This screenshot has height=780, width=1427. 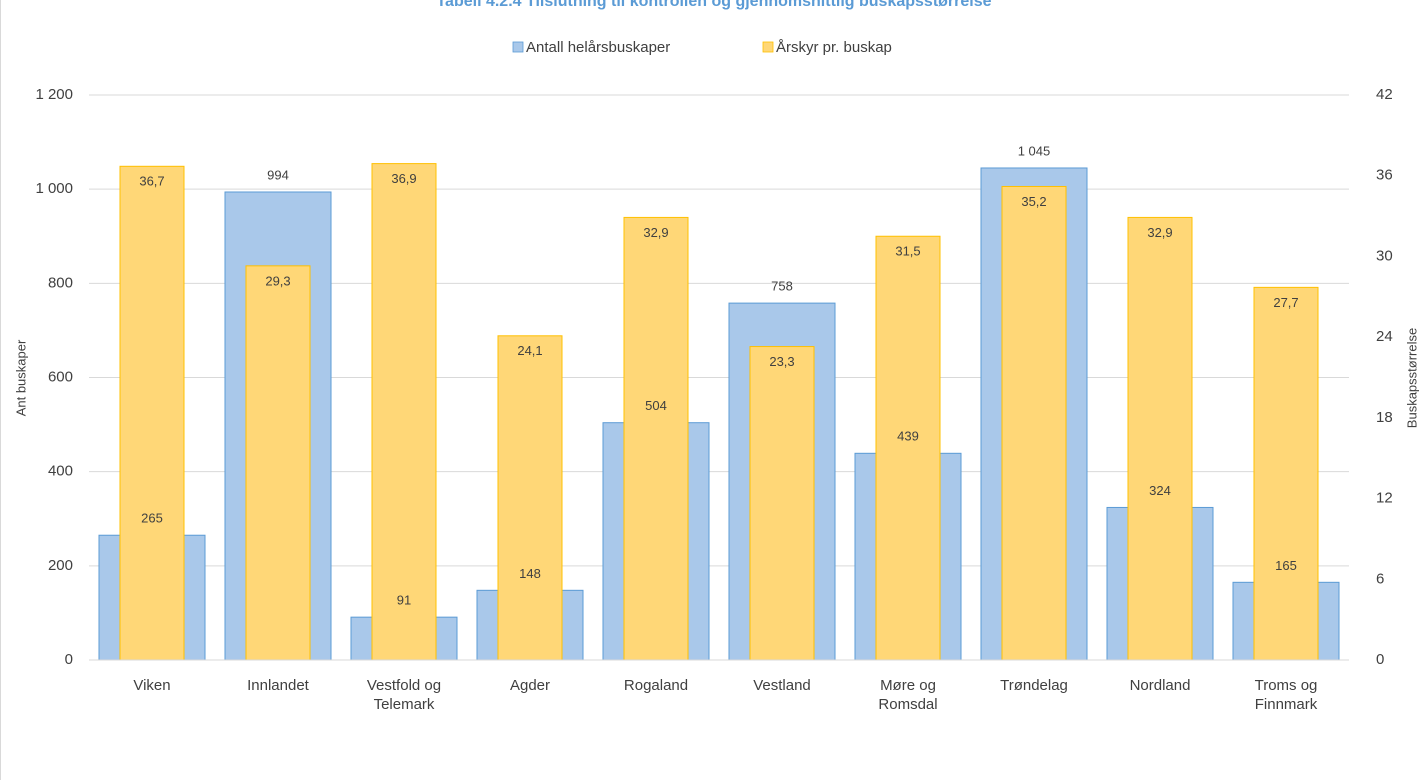 I want to click on y-tick-label: 1 000, so click(x=54, y=188).